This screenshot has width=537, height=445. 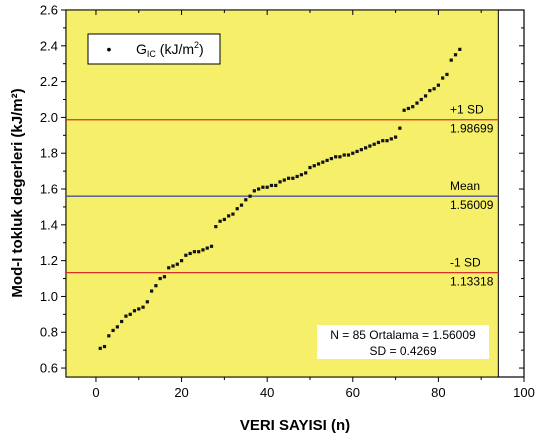 What do you see at coordinates (472, 129) in the screenshot?
I see `reference-value-0: 1.98699` at bounding box center [472, 129].